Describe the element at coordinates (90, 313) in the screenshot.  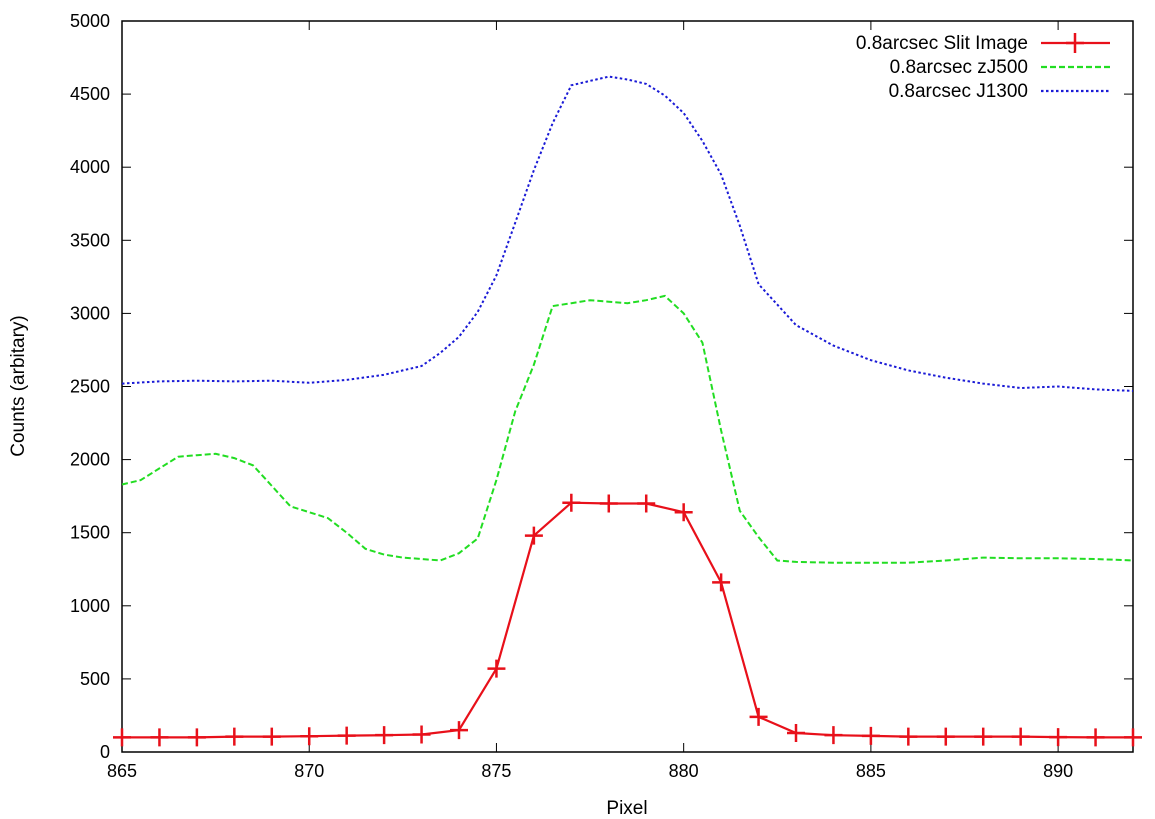
I see `y-tick-label: 3000` at that location.